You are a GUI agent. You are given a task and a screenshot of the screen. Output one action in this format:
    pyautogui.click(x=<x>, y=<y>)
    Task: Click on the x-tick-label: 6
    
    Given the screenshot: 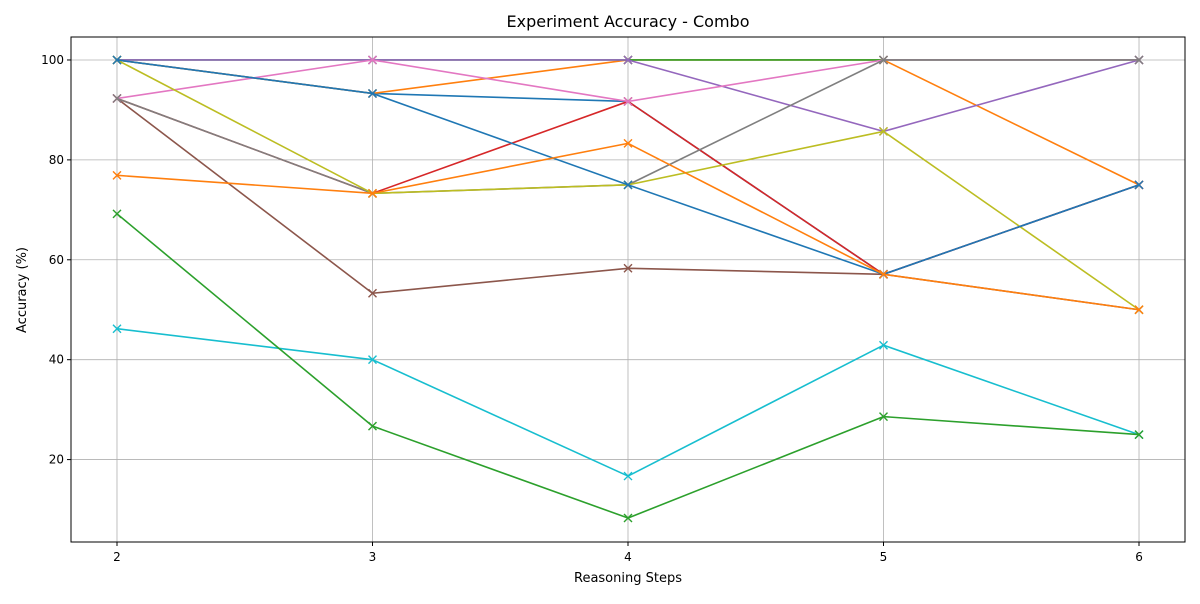 What is the action you would take?
    pyautogui.click(x=1139, y=557)
    